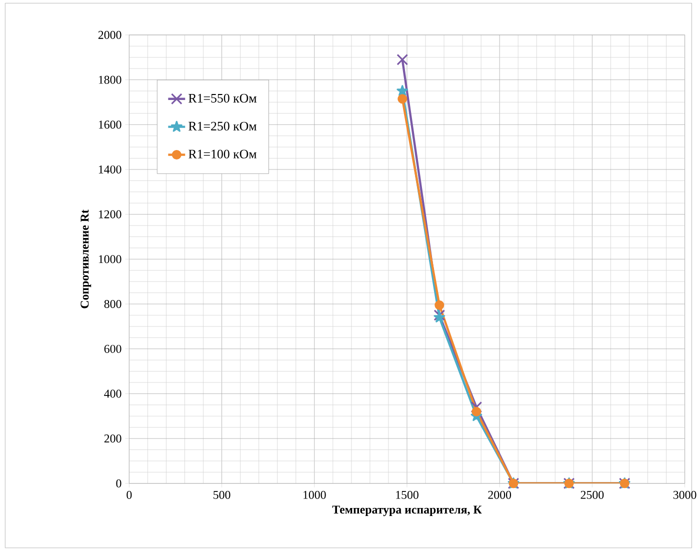 Image resolution: width=700 pixels, height=551 pixels. Describe the element at coordinates (222, 98) in the screenshot. I see `legend-label: R1=550 кОм` at that location.